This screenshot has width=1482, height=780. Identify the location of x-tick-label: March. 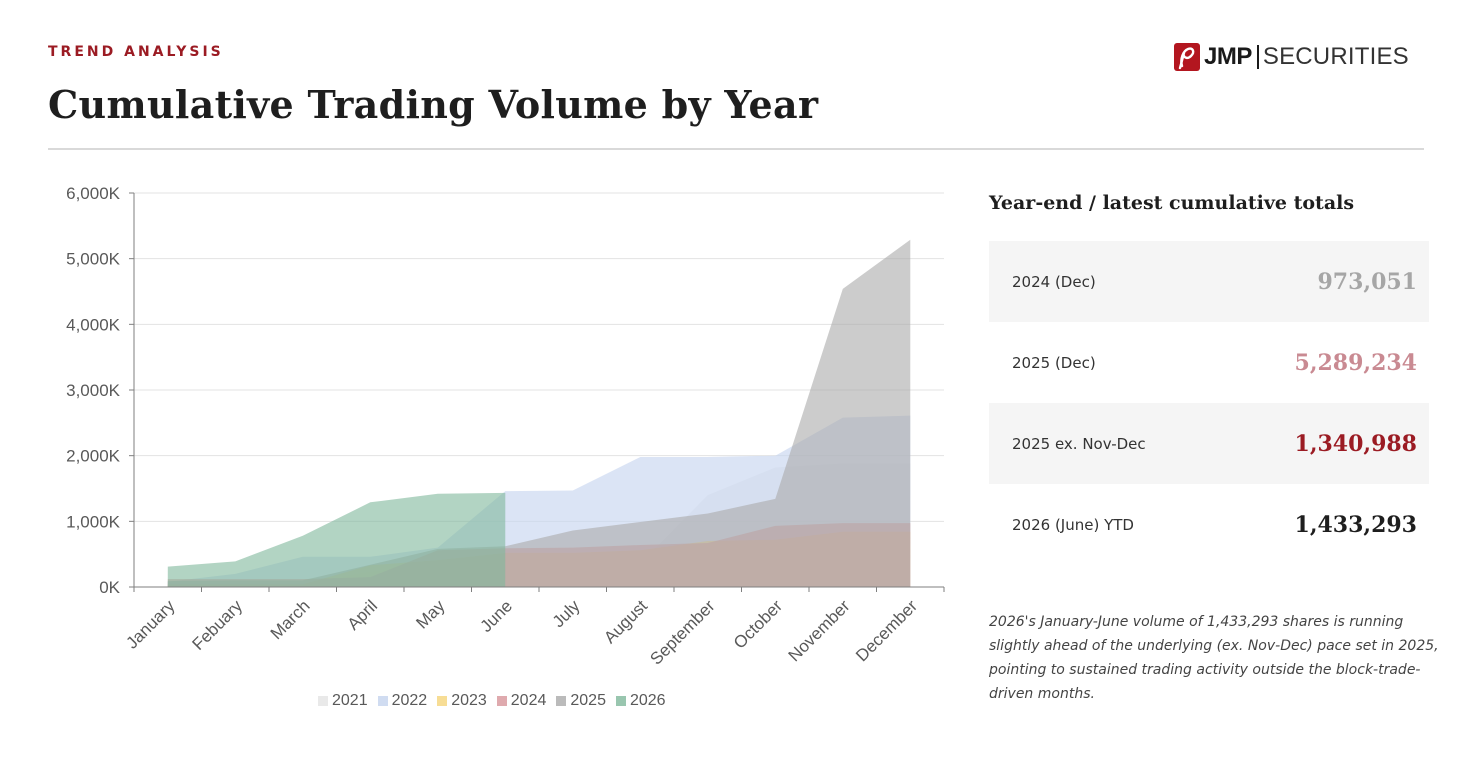
(290, 619).